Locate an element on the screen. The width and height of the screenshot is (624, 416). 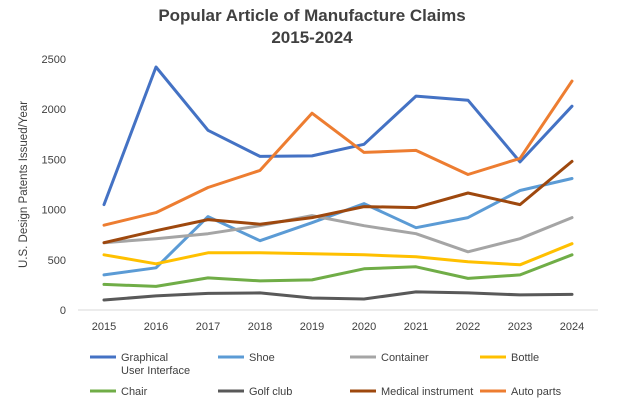
x-tick-label: 2016 is located at coordinates (156, 327).